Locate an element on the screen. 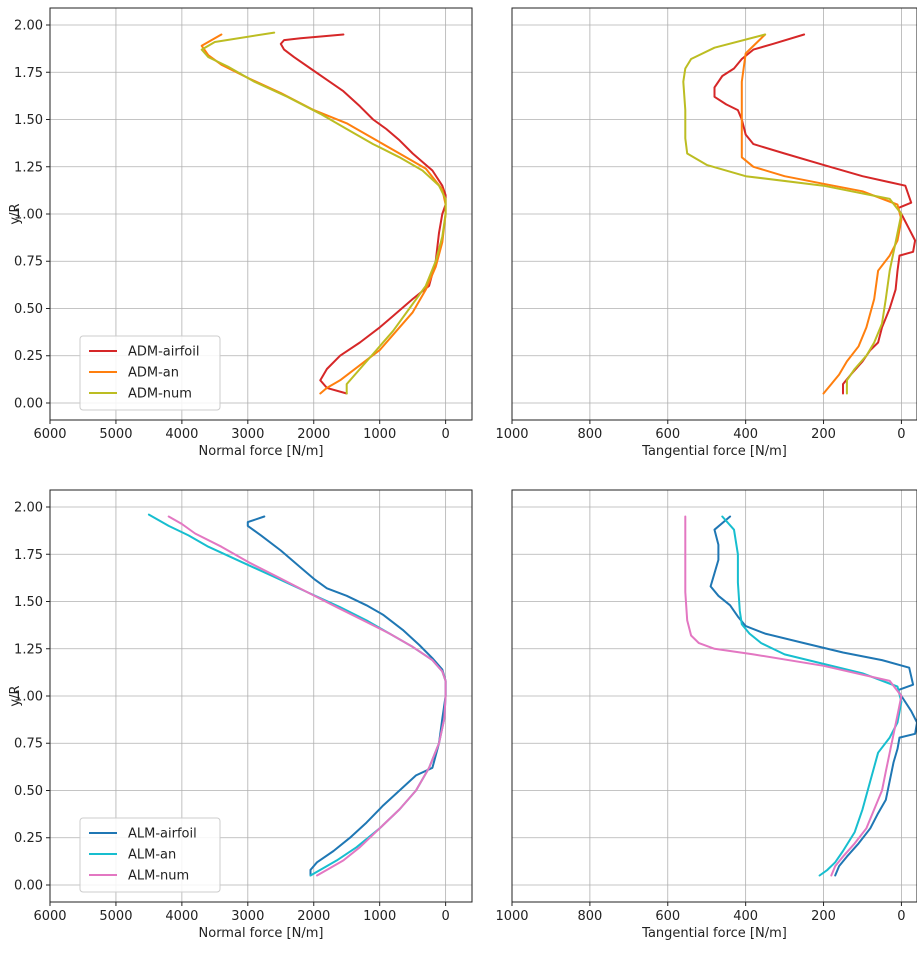 The height and width of the screenshot is (955, 917). legend-entry: ALM-airfoil is located at coordinates (162, 834).